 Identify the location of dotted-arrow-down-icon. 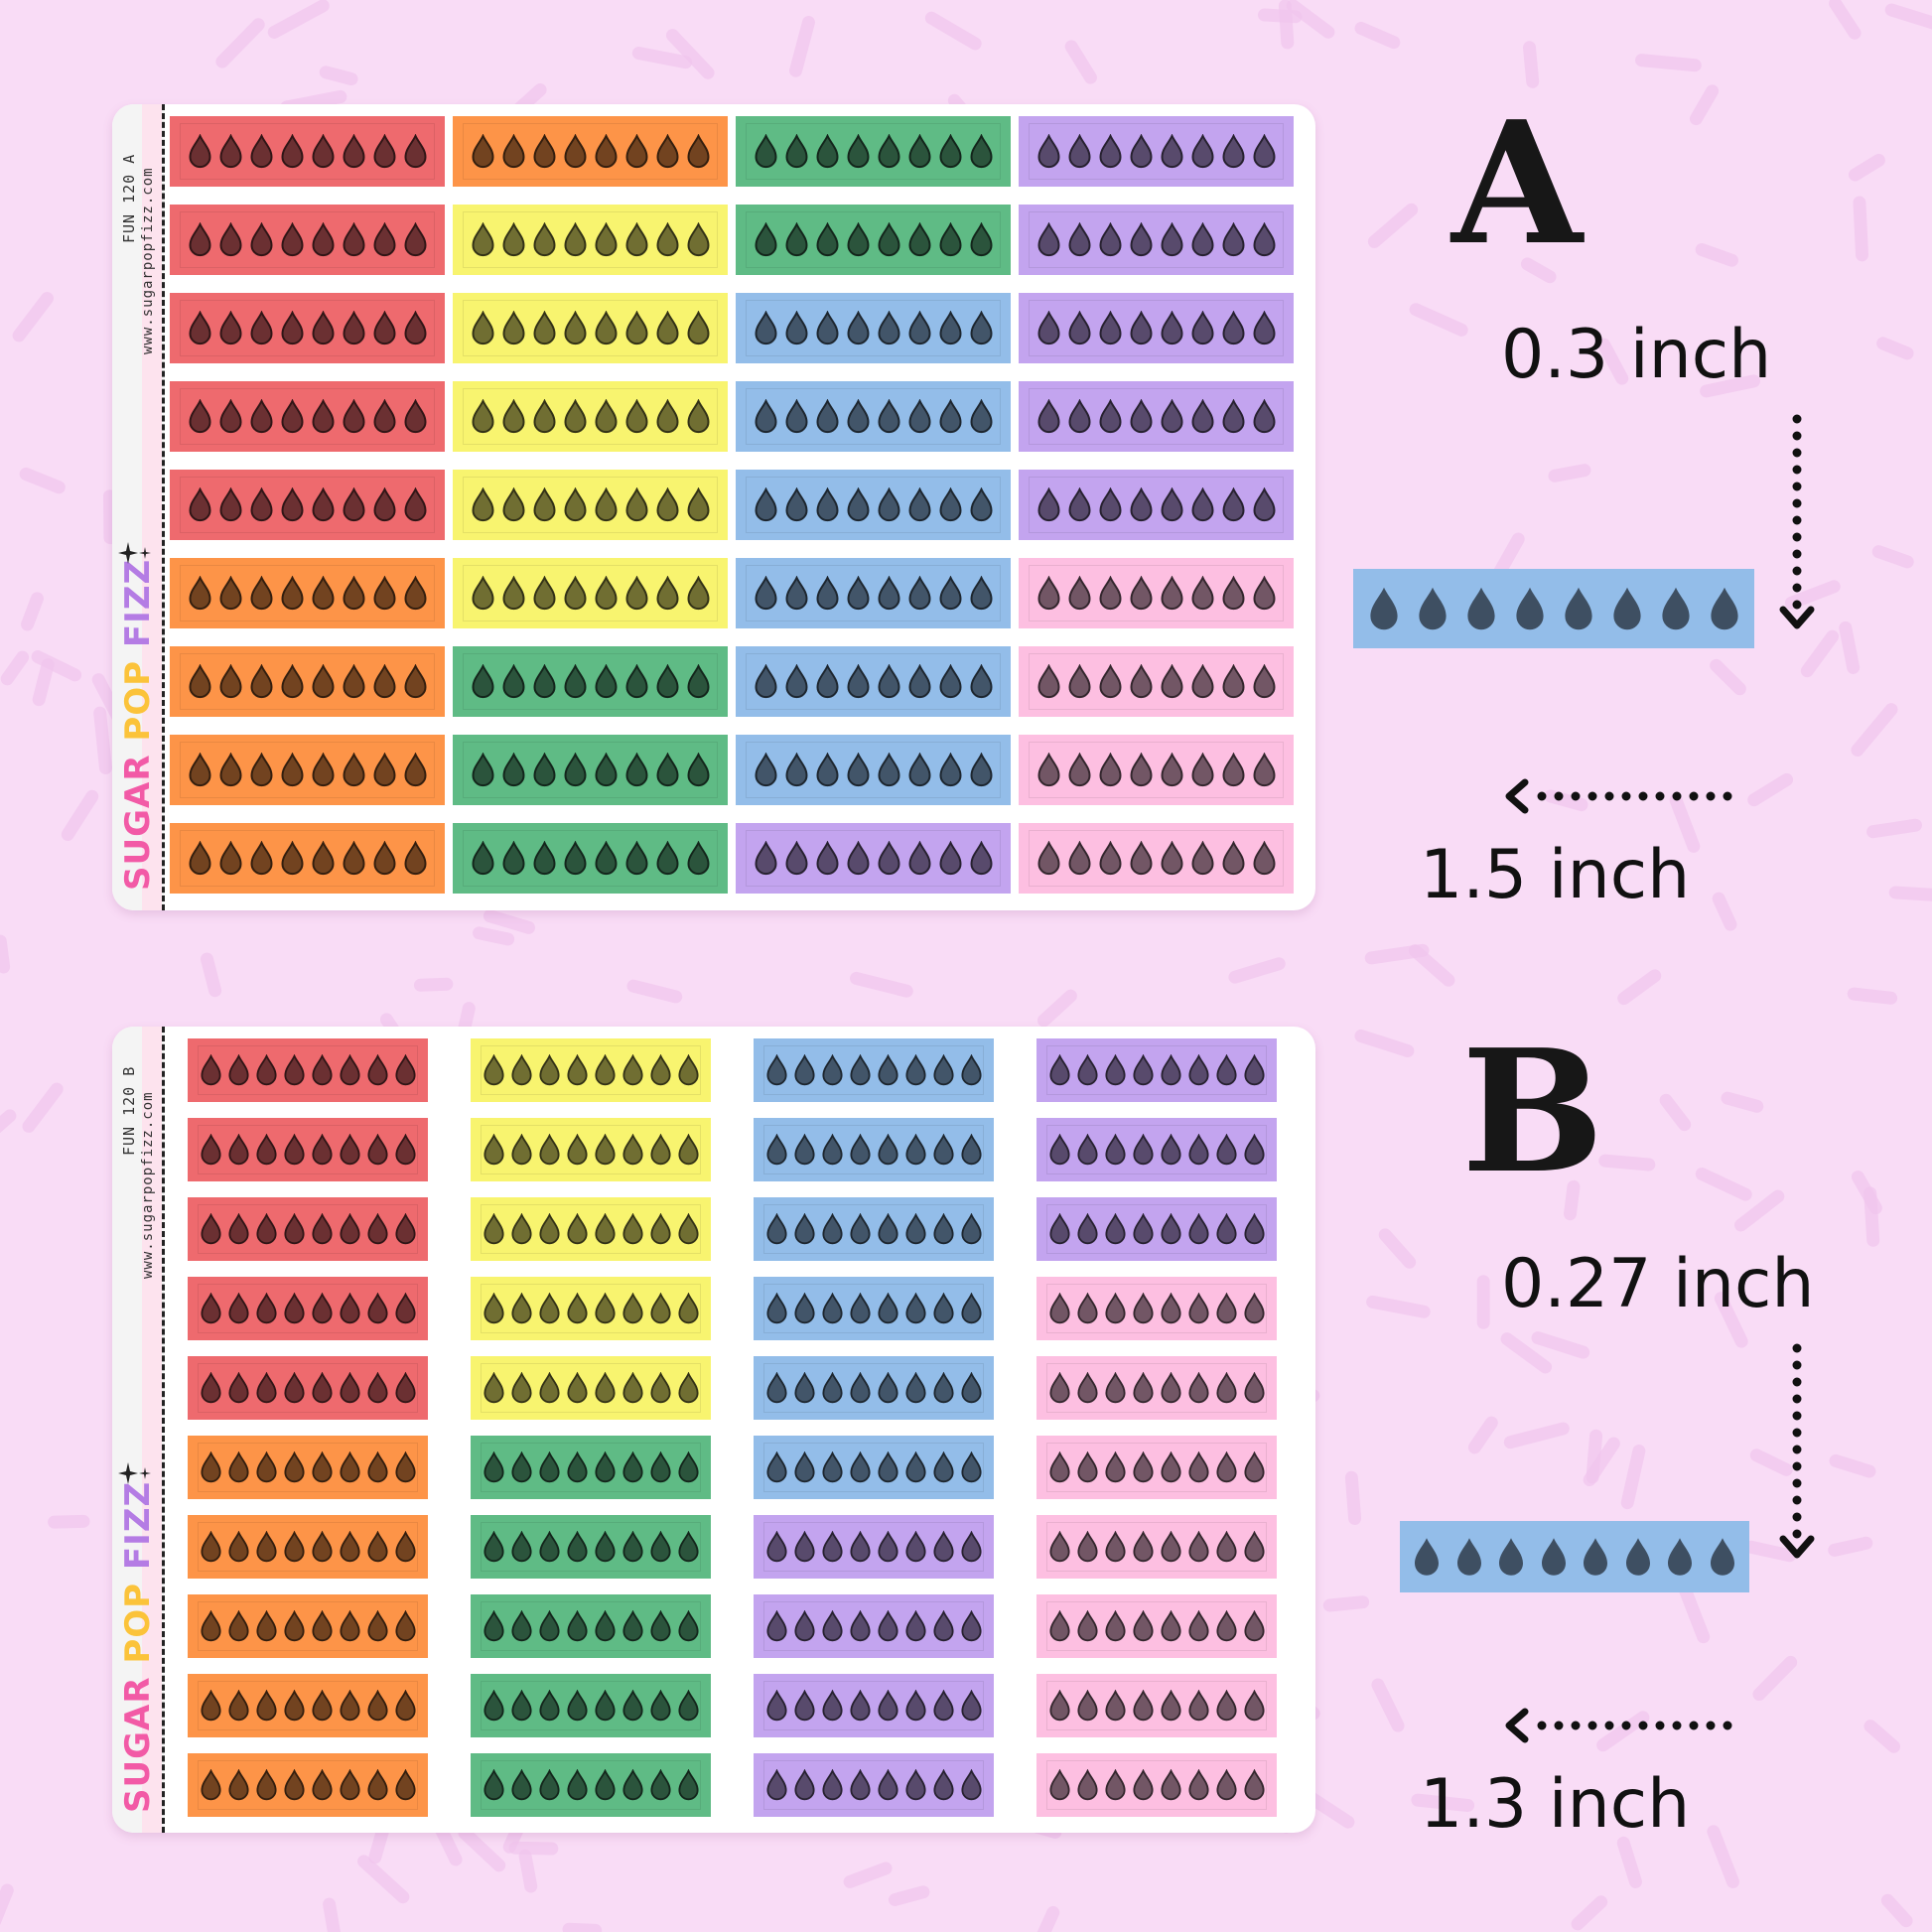
(1797, 1451).